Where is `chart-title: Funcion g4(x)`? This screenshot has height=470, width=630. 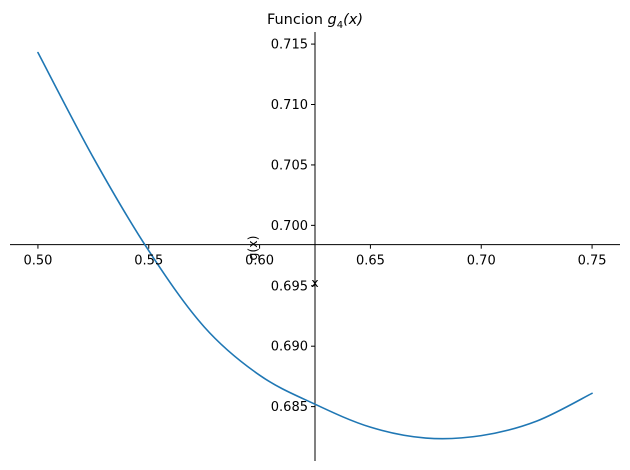 chart-title: Funcion g4(x) is located at coordinates (315, 21).